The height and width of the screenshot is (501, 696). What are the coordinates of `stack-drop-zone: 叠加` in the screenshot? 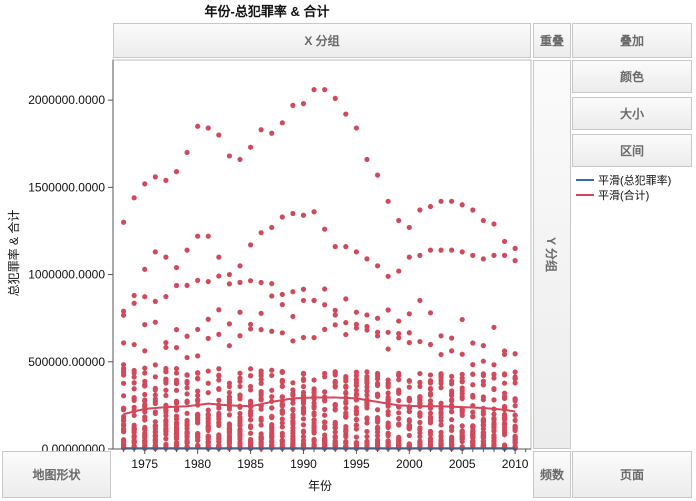 It's located at (632, 40).